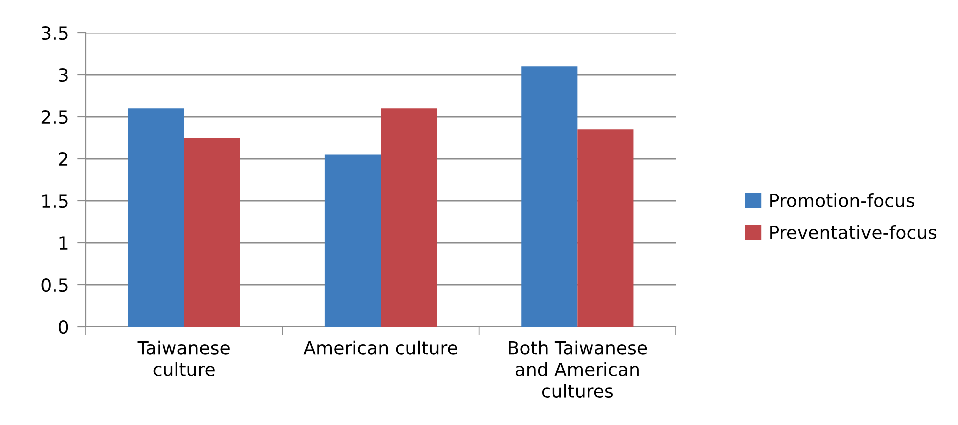 This screenshot has width=958, height=425. What do you see at coordinates (63, 75) in the screenshot?
I see `y-tick-label: 3` at bounding box center [63, 75].